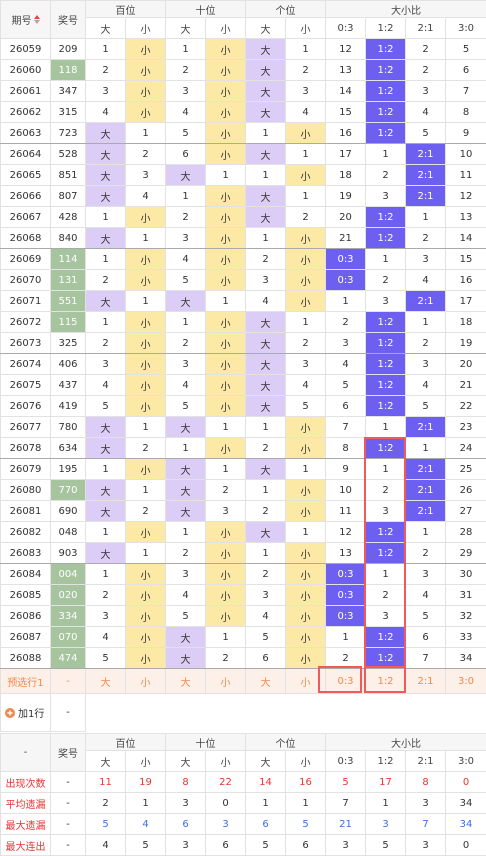  What do you see at coordinates (266, 782) in the screenshot?
I see `stat-cell: 14` at bounding box center [266, 782].